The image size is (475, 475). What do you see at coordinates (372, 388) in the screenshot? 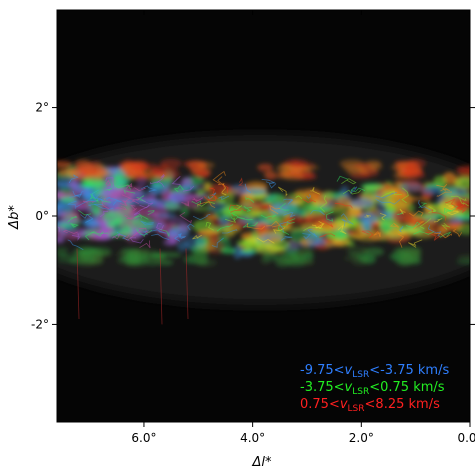
I see `legend-entry: -3.75<vLSR<0.75 km/s` at bounding box center [372, 388].